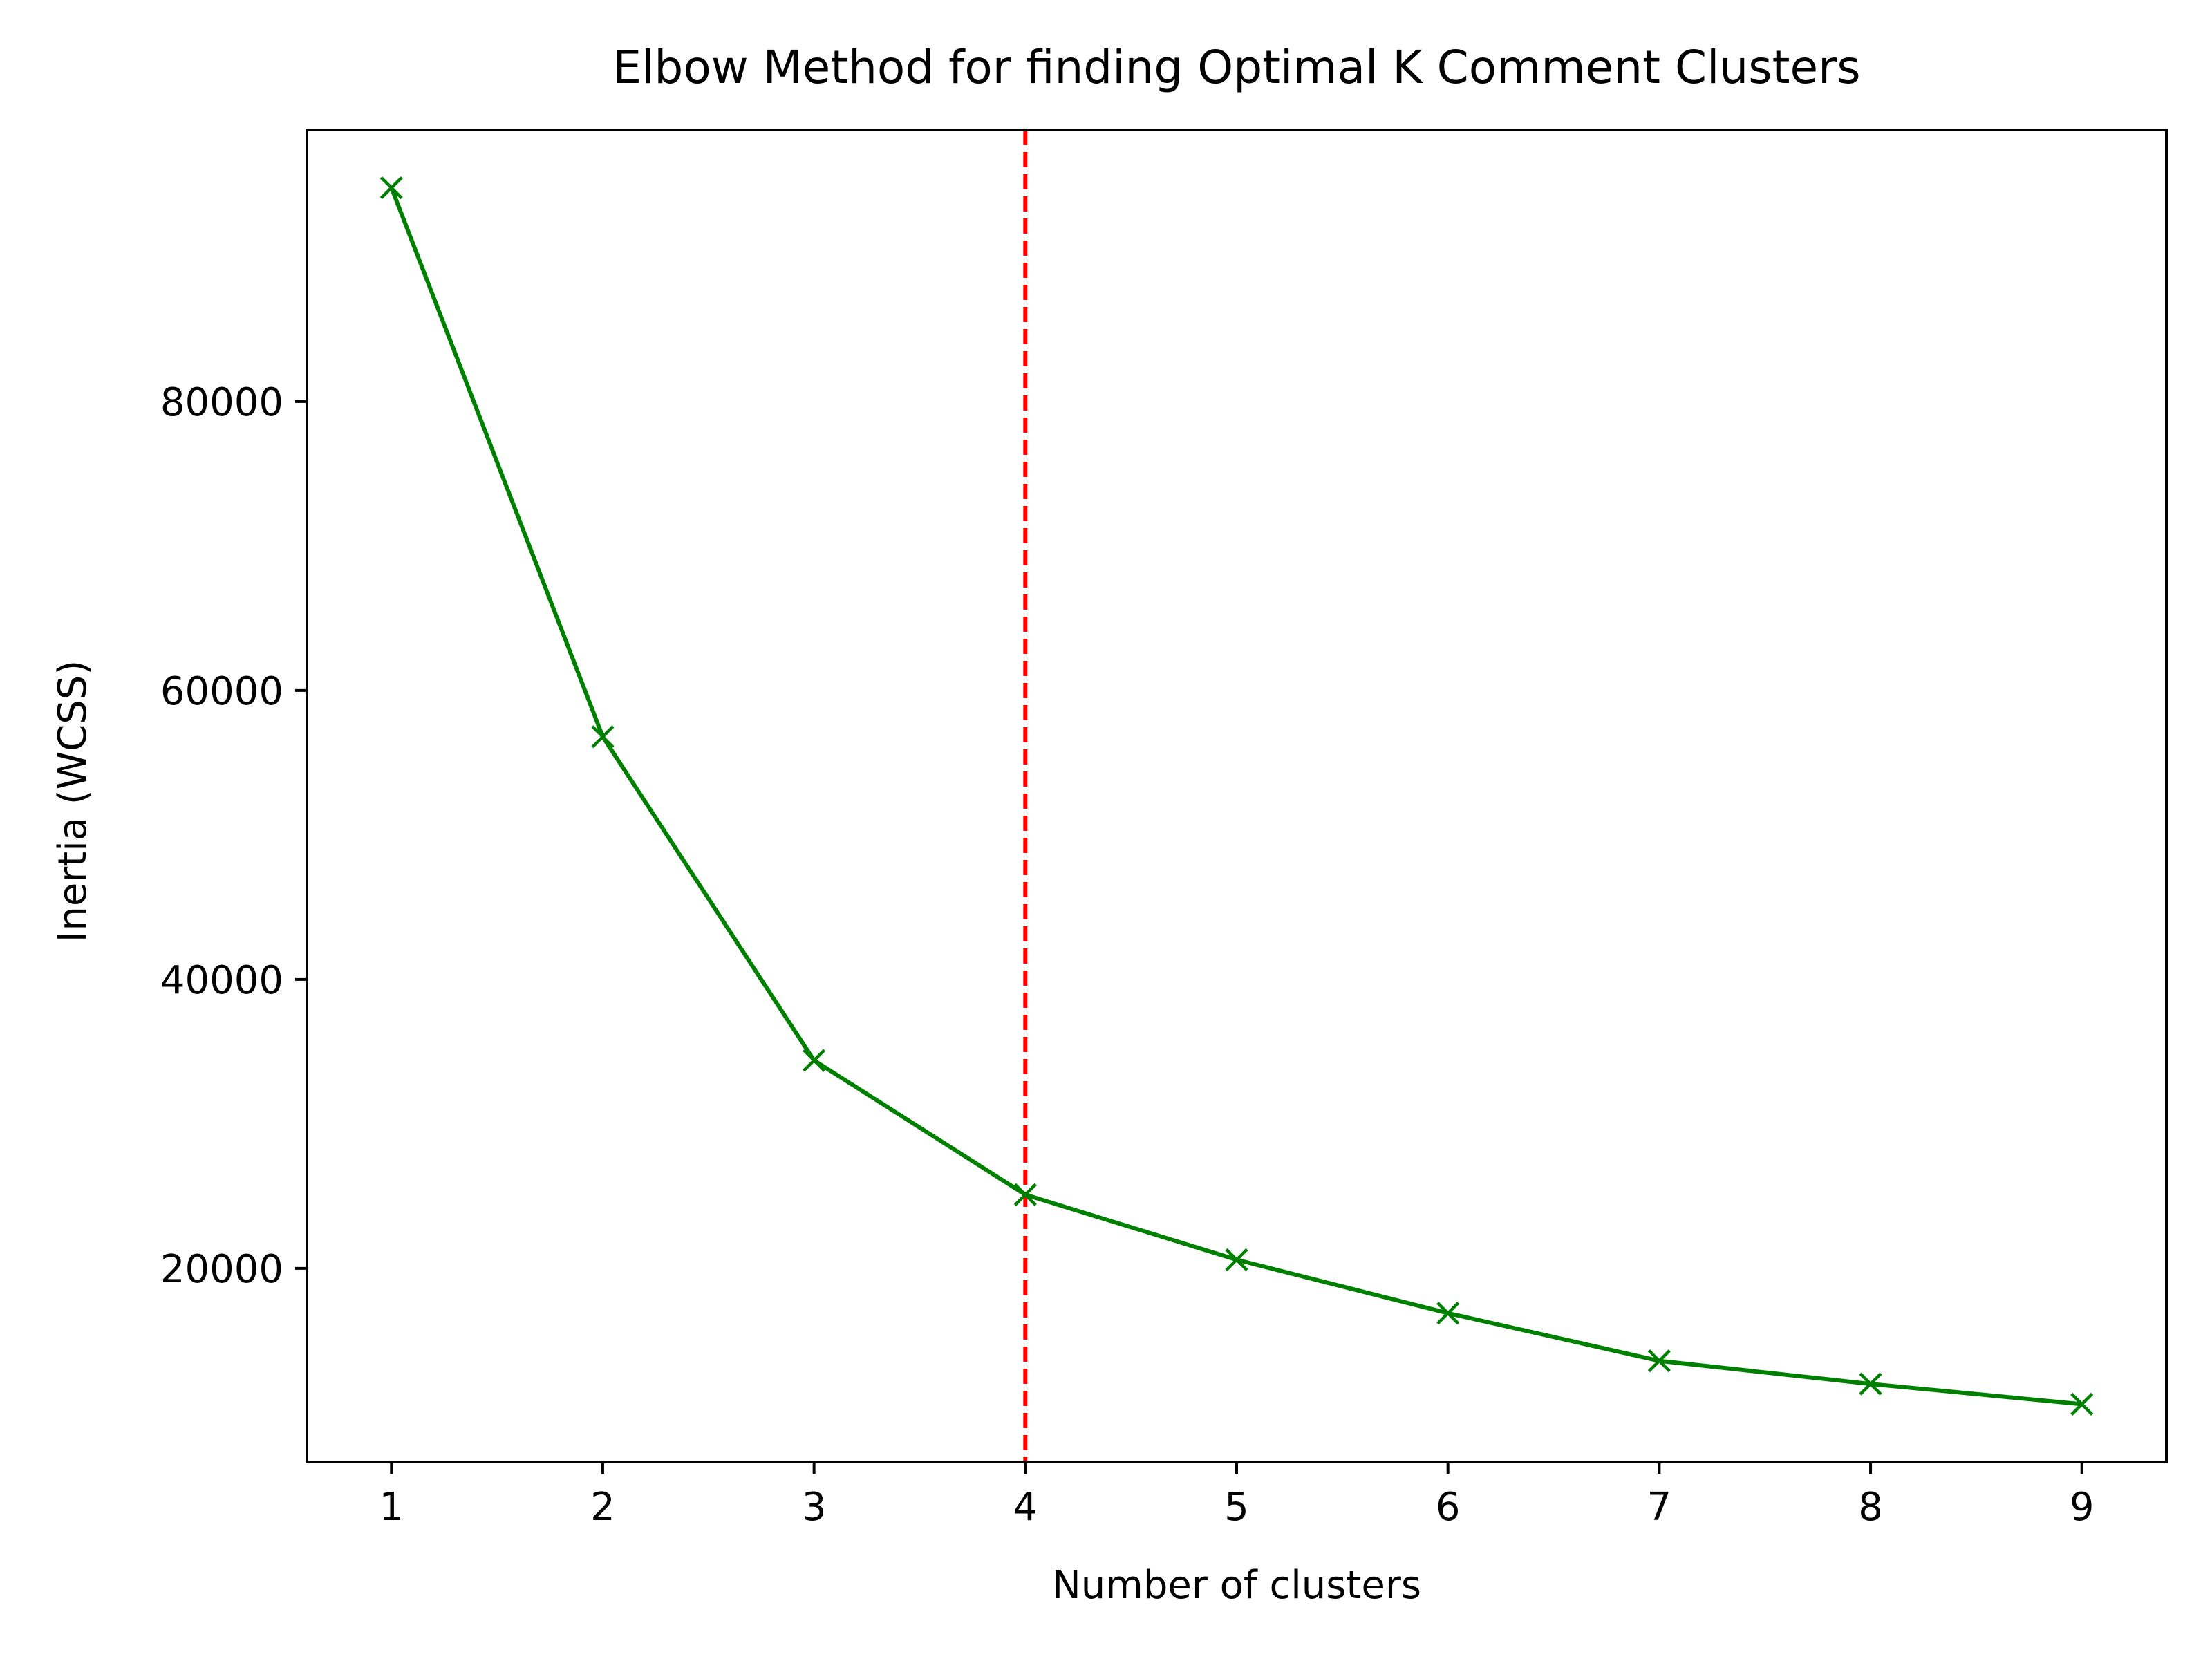 The height and width of the screenshot is (1659, 2212). I want to click on x-tick-label: 9, so click(2082, 1507).